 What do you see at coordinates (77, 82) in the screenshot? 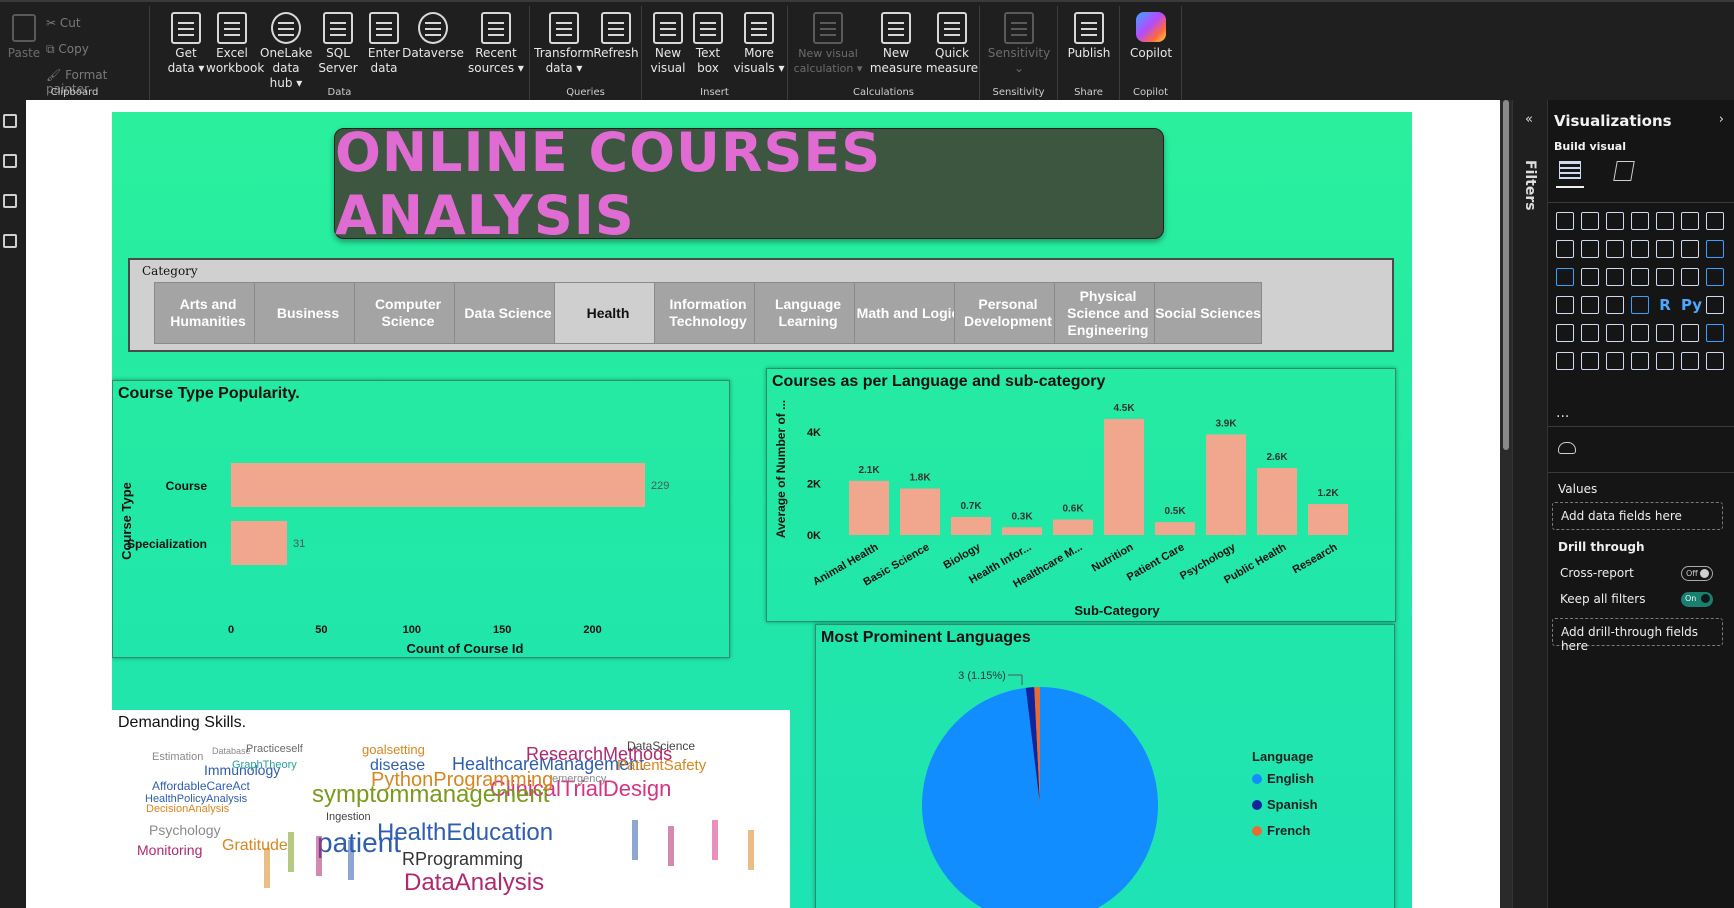
I see `format-painter-button: 🖌 Format painter` at bounding box center [77, 82].